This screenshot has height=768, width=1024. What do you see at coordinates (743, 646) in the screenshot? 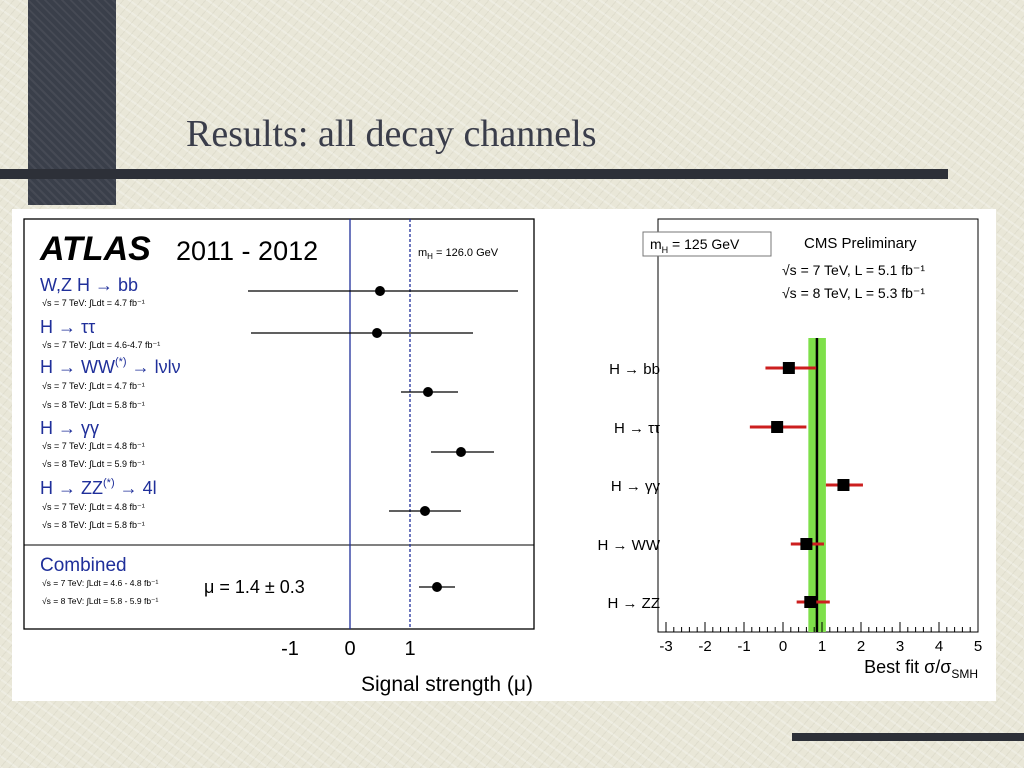
I see `cms-x-tick: -1` at bounding box center [743, 646].